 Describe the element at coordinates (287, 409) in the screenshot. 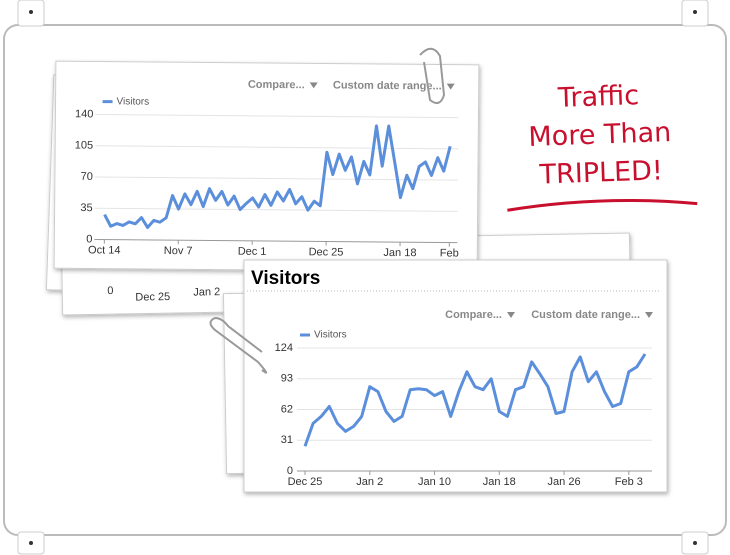

I see `y-tick-label: 62` at that location.